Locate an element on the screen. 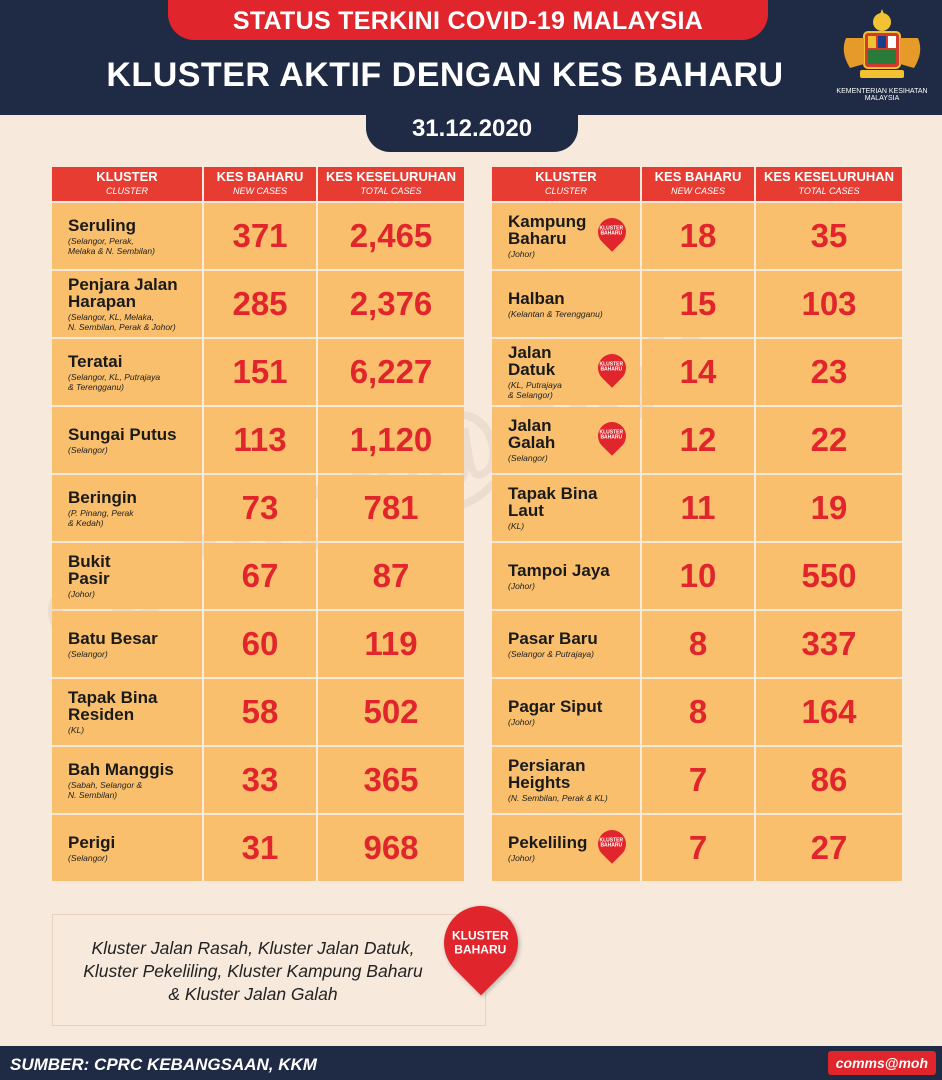 The width and height of the screenshot is (942, 1080). new-cases-value: 113 is located at coordinates (260, 440).